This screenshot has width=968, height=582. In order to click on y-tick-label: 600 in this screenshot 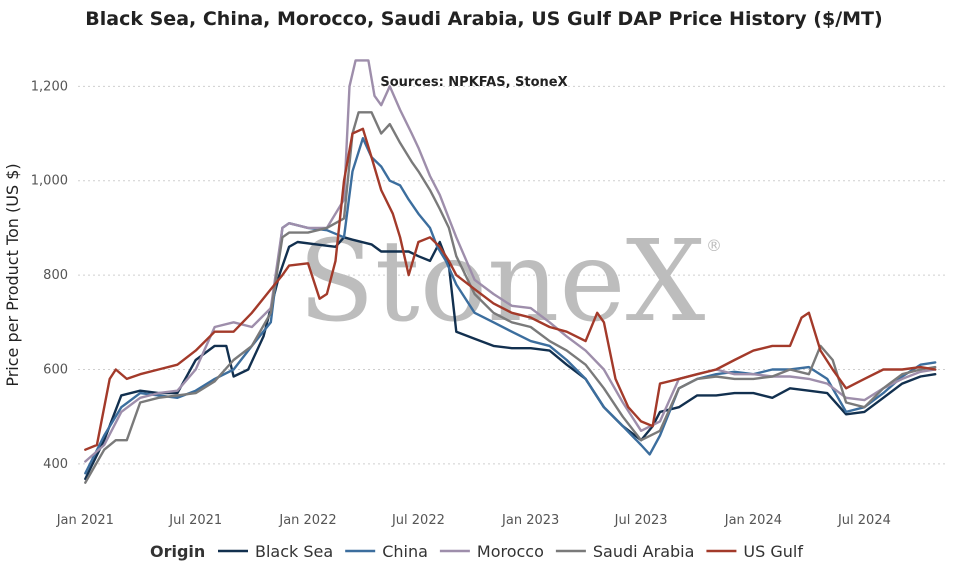, I will do `click(55, 369)`.